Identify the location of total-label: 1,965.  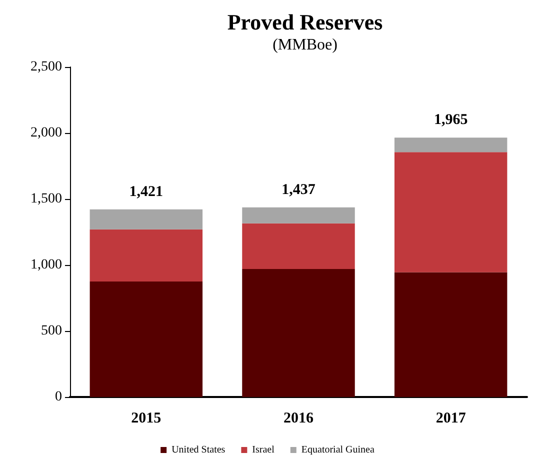
(451, 120).